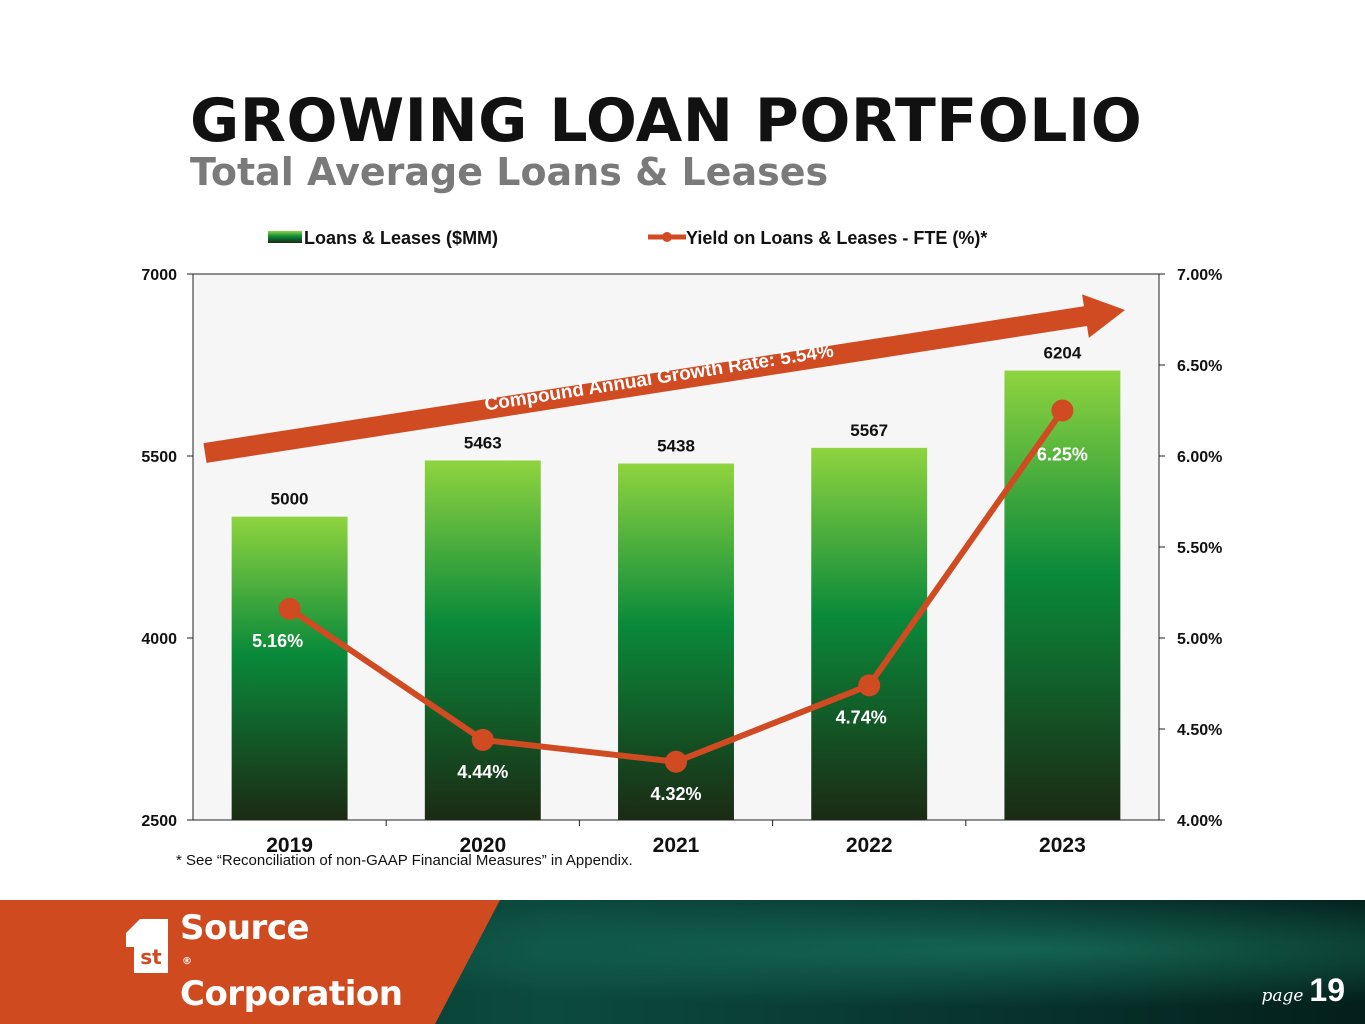 The height and width of the screenshot is (1024, 1365). Describe the element at coordinates (159, 457) in the screenshot. I see `left-axis-tick-label: 5500` at that location.